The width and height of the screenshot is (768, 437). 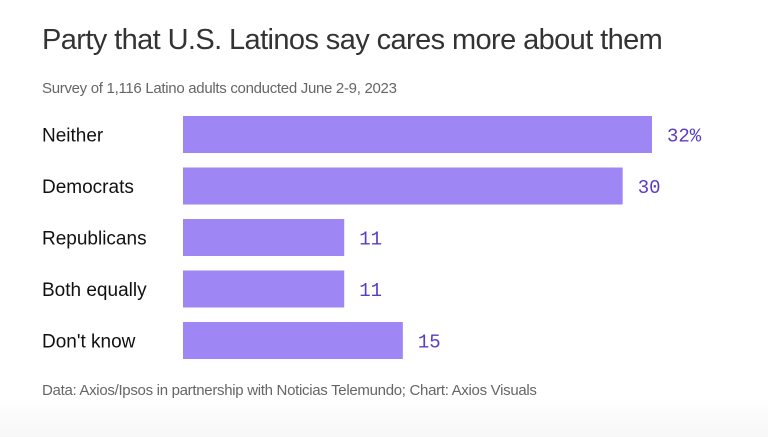 What do you see at coordinates (293, 340) in the screenshot?
I see `bar-don-t-know` at bounding box center [293, 340].